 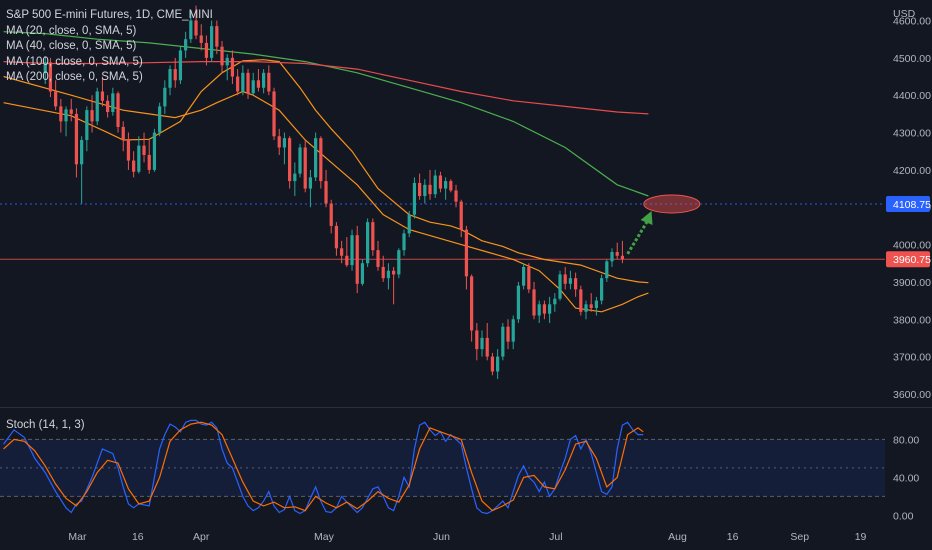 I want to click on time-axis-label: May, so click(x=324, y=537).